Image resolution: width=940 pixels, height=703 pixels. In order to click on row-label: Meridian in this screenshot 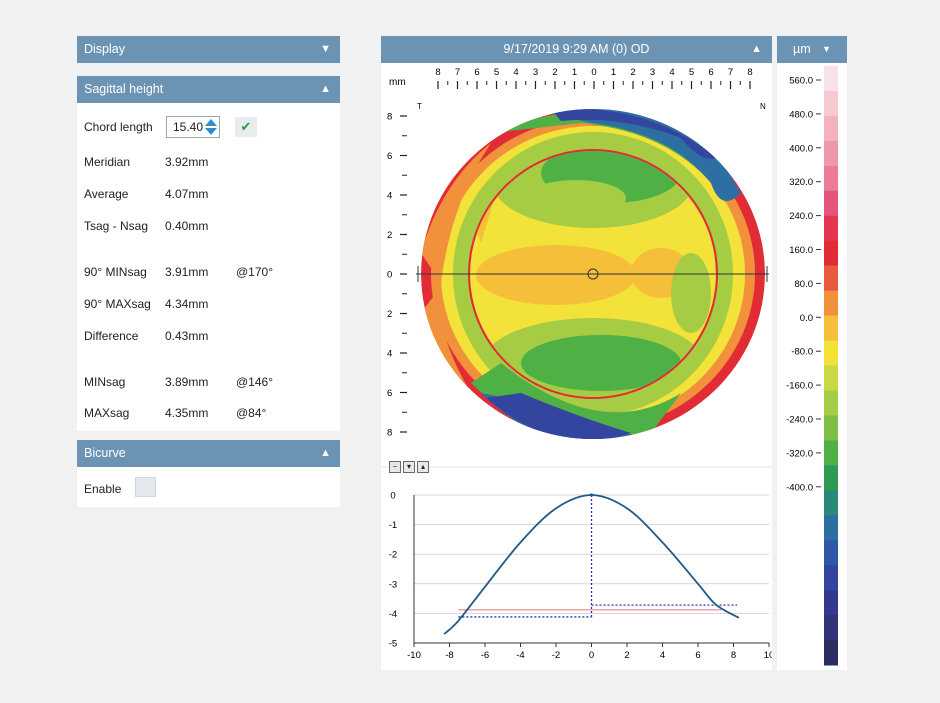, I will do `click(107, 162)`.